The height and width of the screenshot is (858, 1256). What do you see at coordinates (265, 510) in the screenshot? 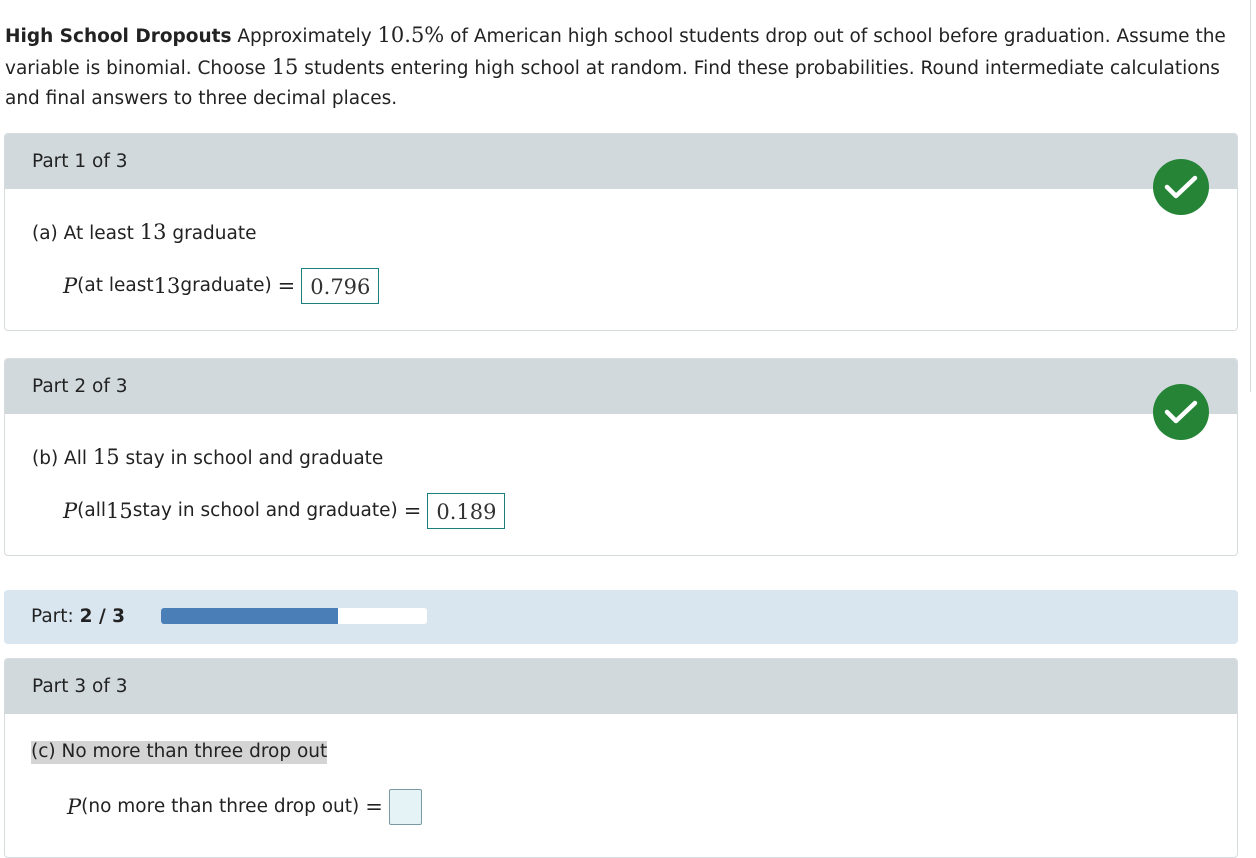
I see `probability-close: stay in school and graduate)` at bounding box center [265, 510].